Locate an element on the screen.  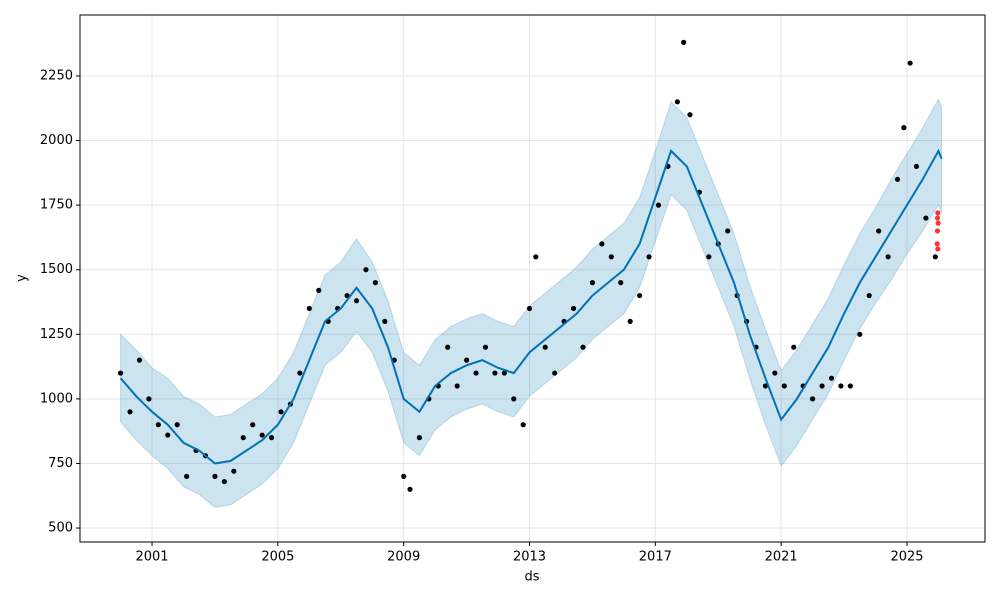
x-tick-label: 2017 is located at coordinates (655, 557).